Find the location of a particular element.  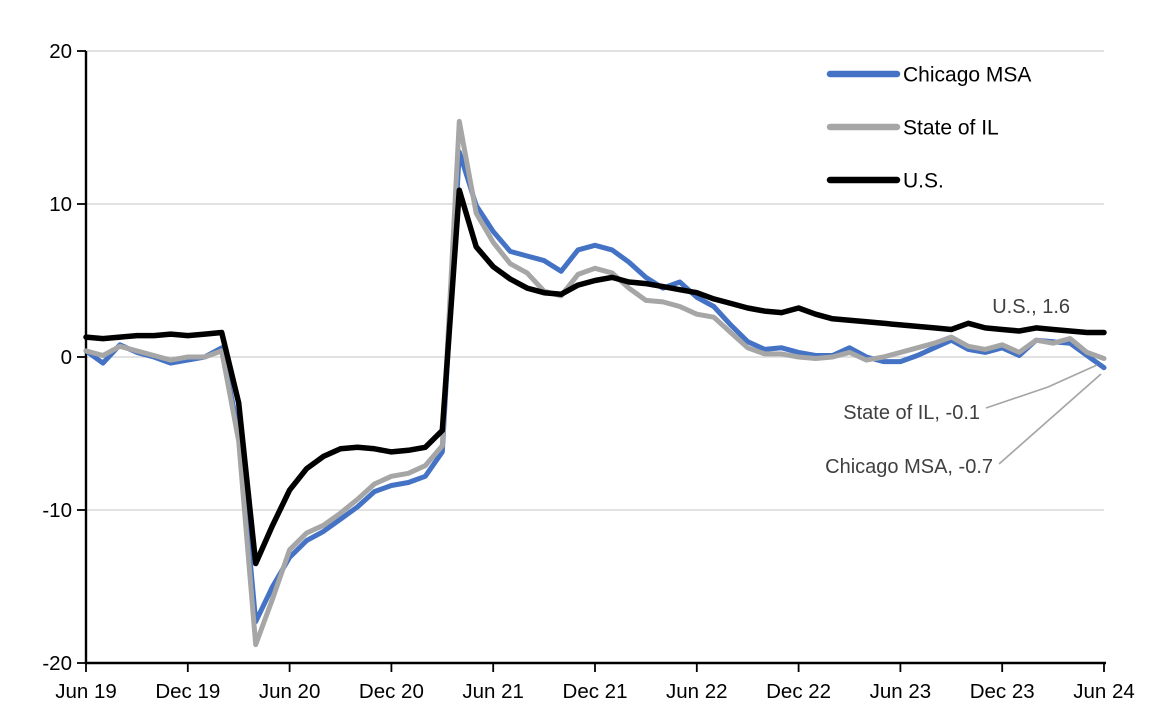

annotation-leader-line-chicago-msa is located at coordinates (1050, 419).